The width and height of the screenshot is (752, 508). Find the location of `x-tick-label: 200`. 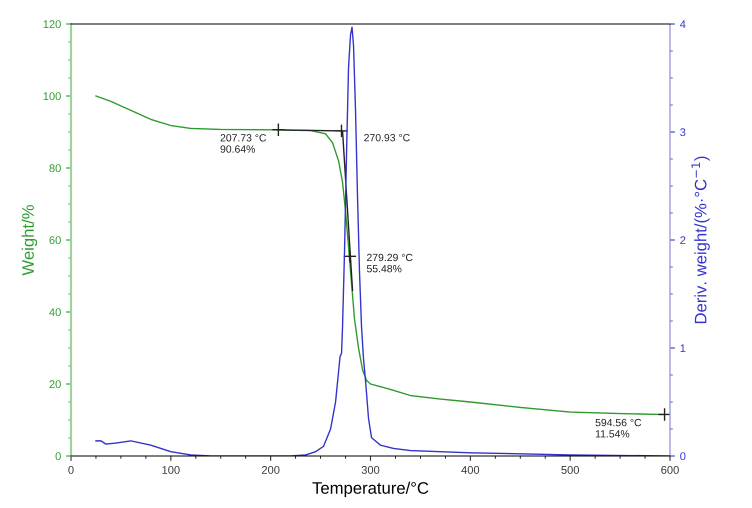

x-tick-label: 200 is located at coordinates (271, 470).